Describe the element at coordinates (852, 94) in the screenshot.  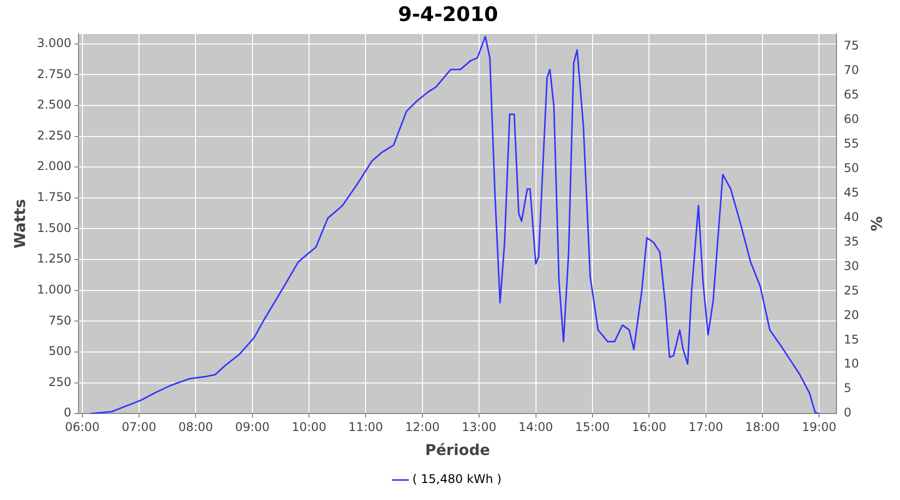
I see `y2-tick-label: 65` at that location.